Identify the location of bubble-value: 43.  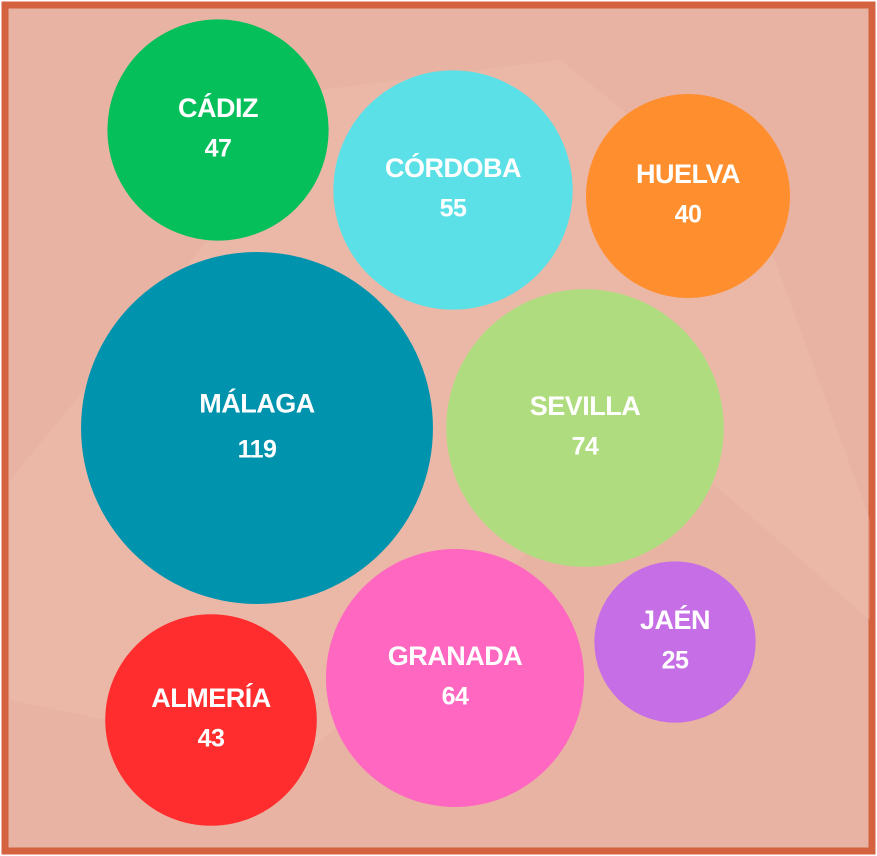
(211, 739).